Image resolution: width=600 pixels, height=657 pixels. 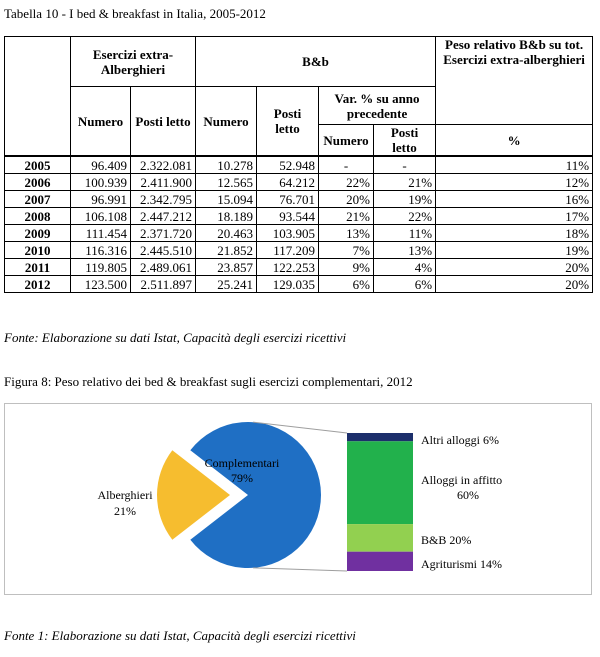 What do you see at coordinates (405, 267) in the screenshot?
I see `cell-var-posti: 4%` at bounding box center [405, 267].